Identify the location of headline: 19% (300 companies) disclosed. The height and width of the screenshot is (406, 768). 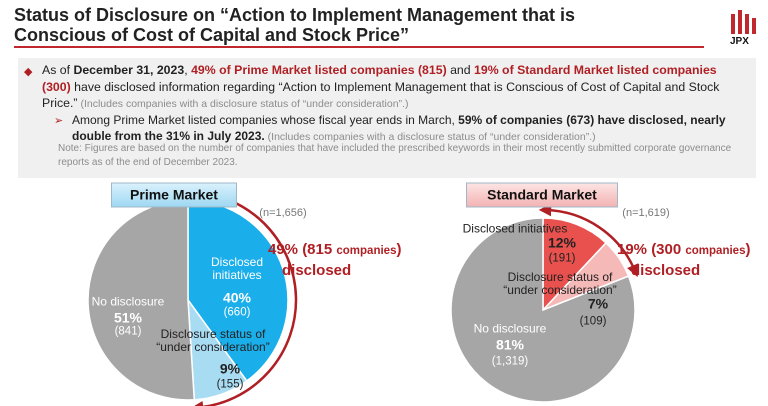
(683, 260).